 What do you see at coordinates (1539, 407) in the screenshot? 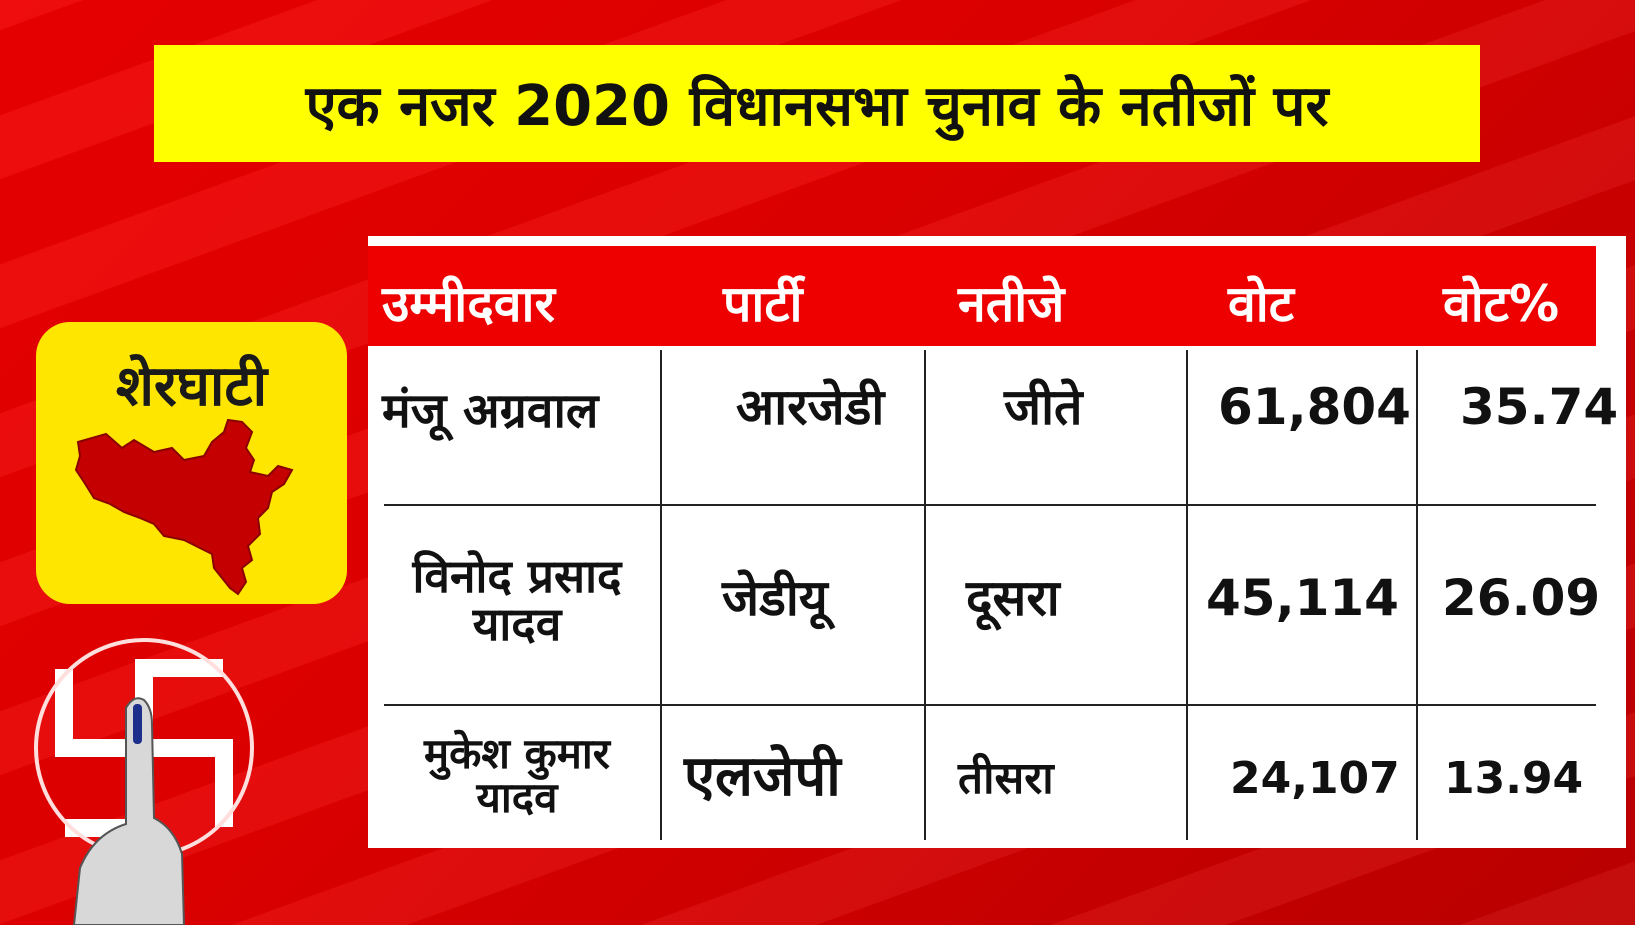
I see `vote-percent: 35.74` at bounding box center [1539, 407].